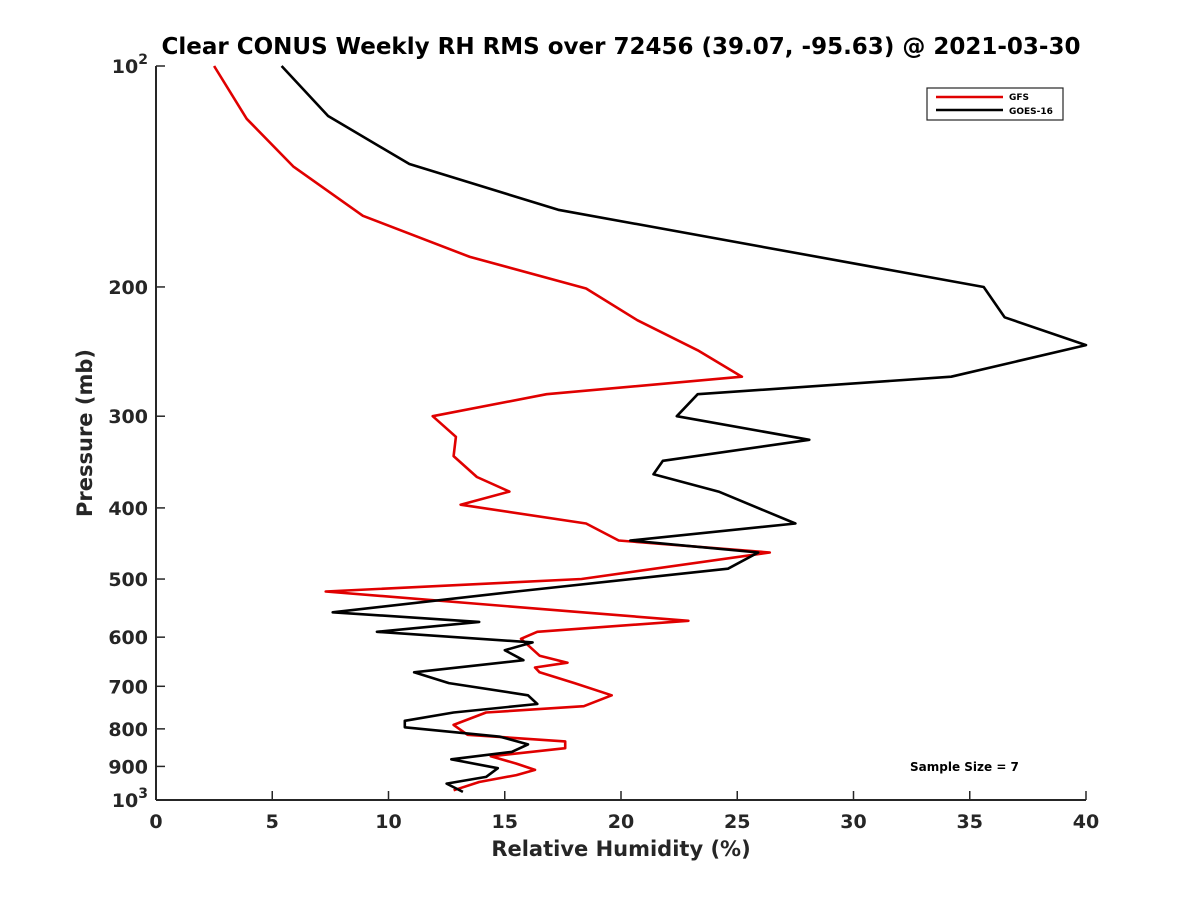  Describe the element at coordinates (155, 822) in the screenshot. I see `x-tick-label: 0` at that location.